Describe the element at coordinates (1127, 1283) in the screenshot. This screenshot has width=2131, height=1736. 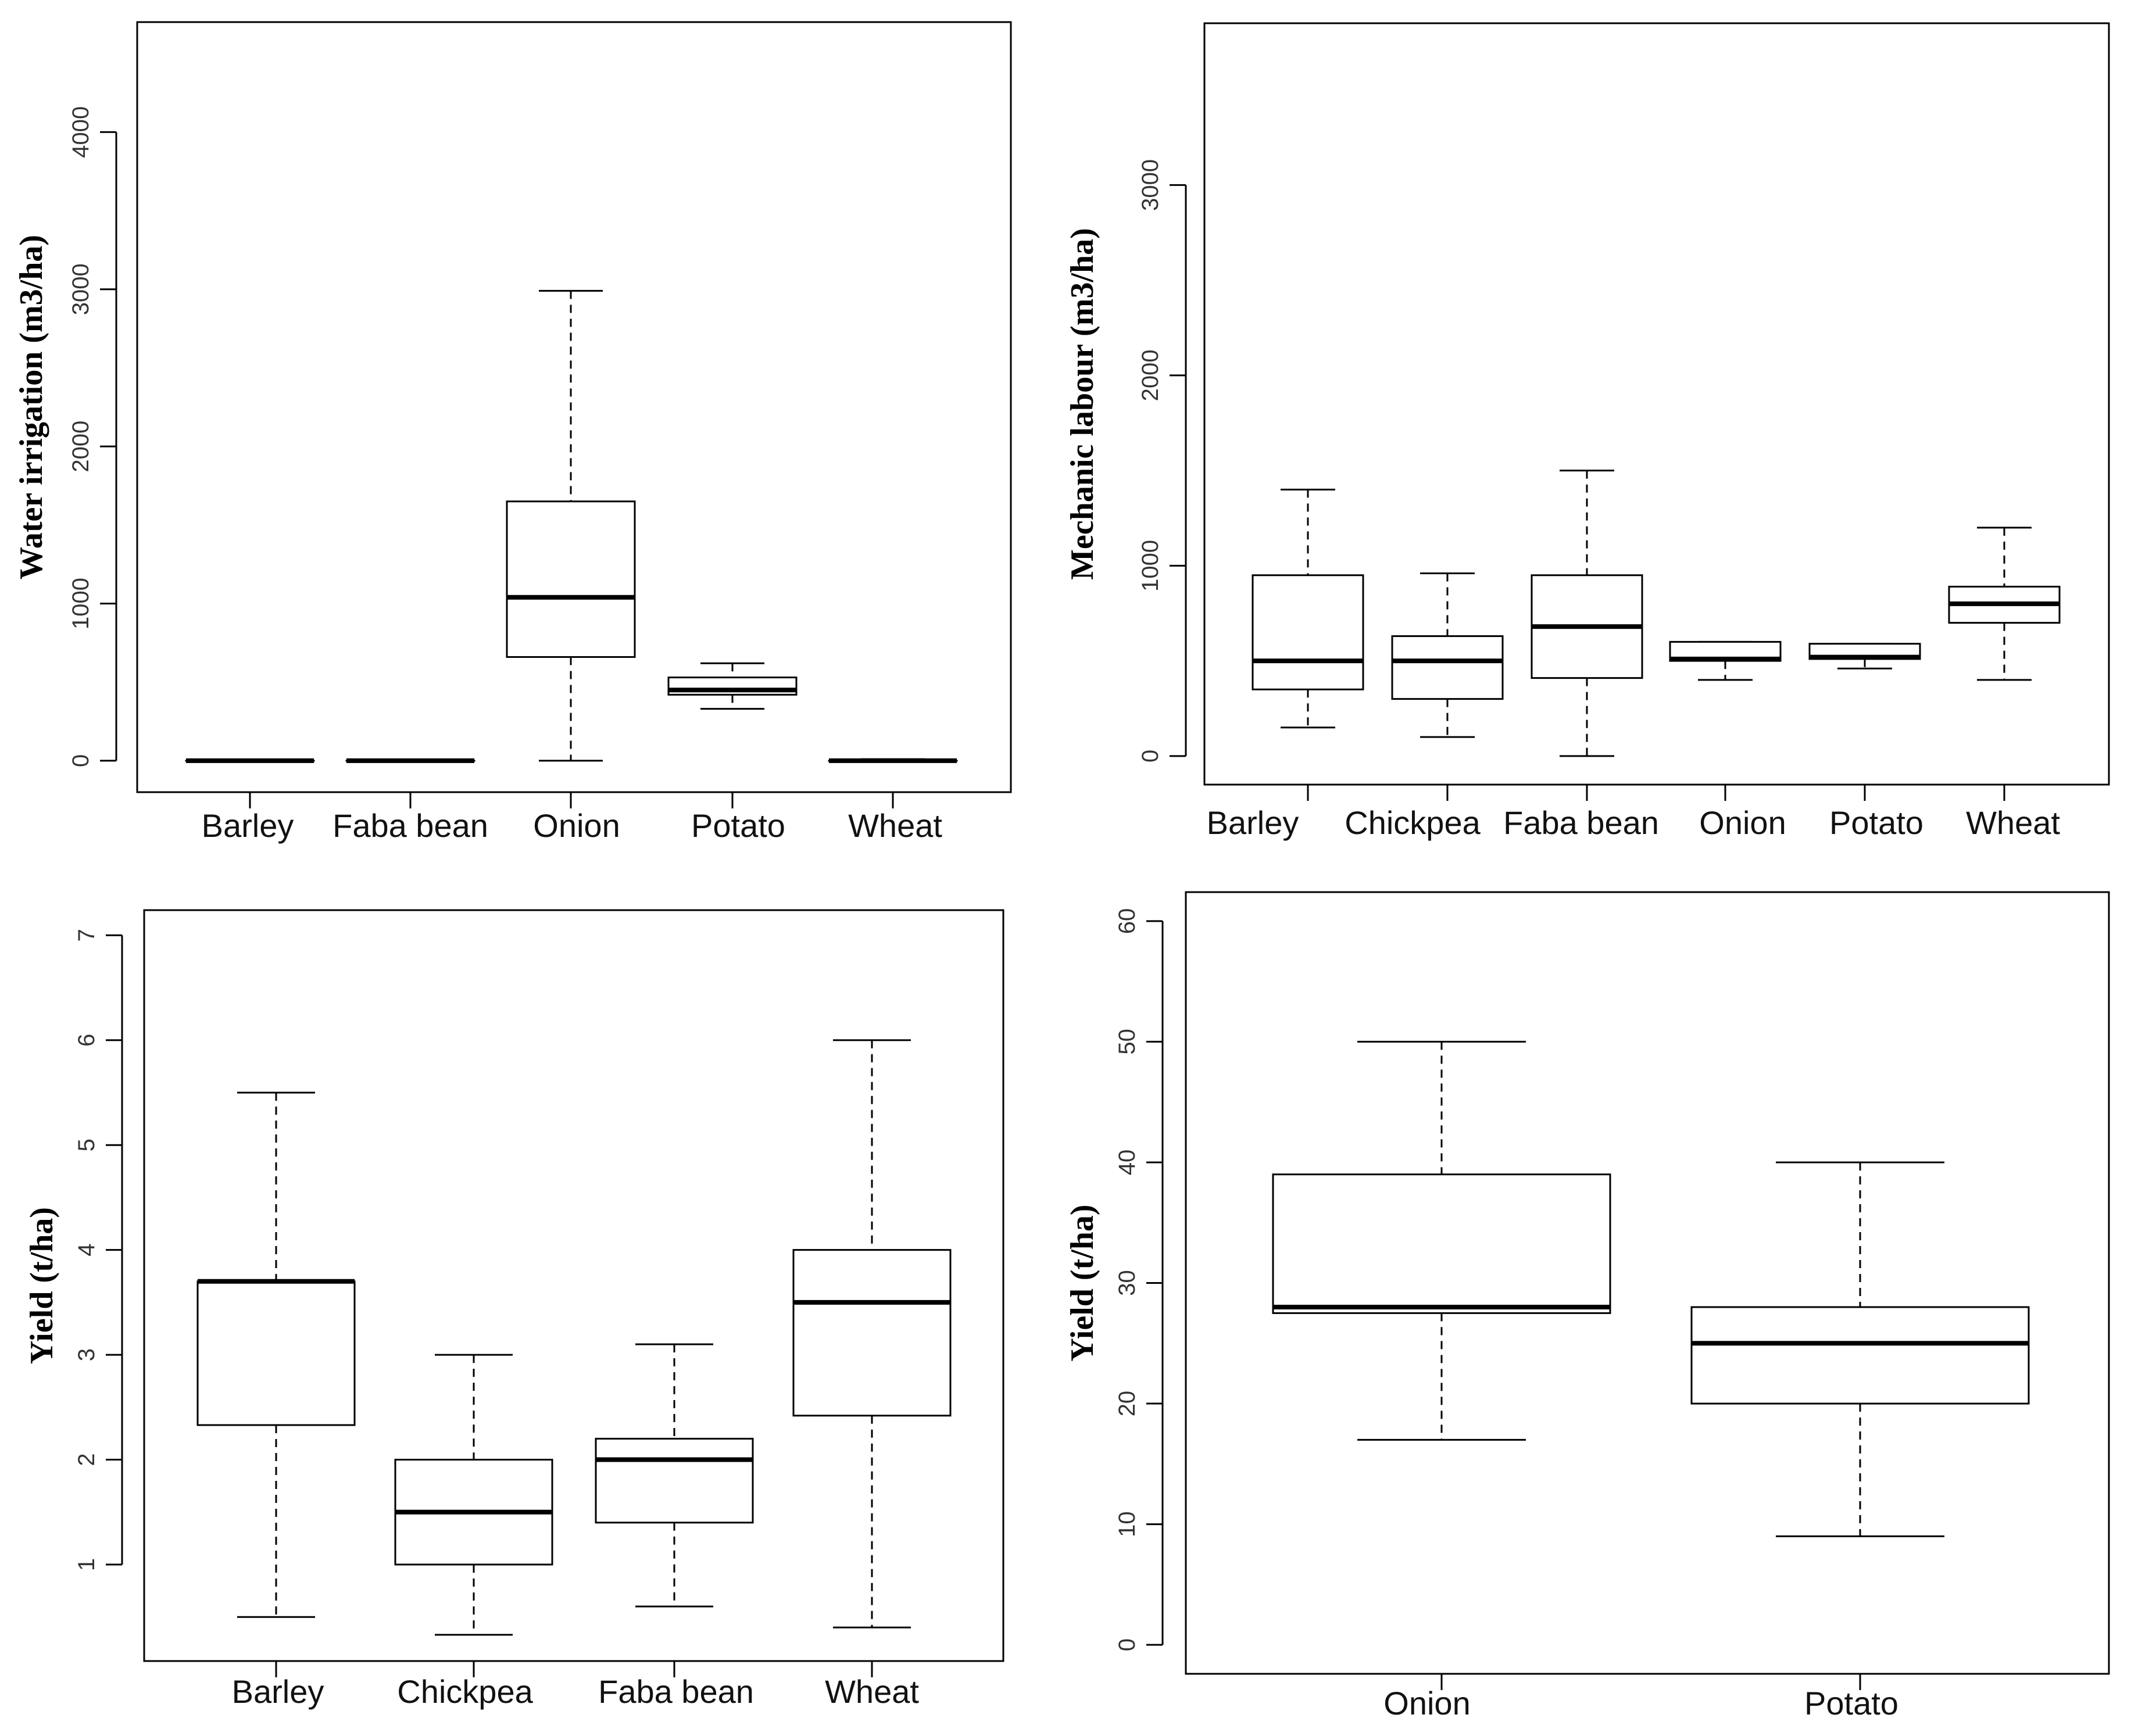
I see `y-tick-label: 30` at that location.